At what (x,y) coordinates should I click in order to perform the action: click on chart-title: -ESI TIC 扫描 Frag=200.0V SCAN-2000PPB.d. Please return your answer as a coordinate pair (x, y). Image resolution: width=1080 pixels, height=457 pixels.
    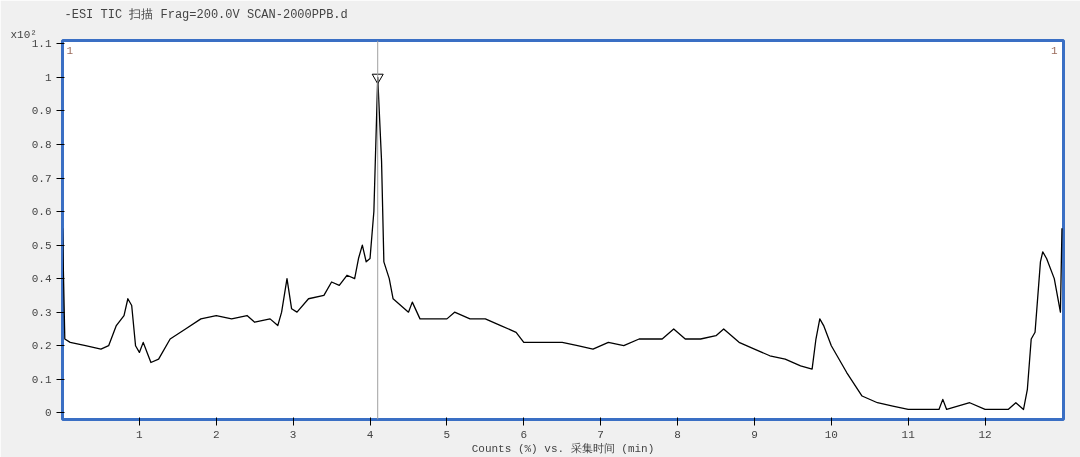
    Looking at the image, I should click on (206, 14).